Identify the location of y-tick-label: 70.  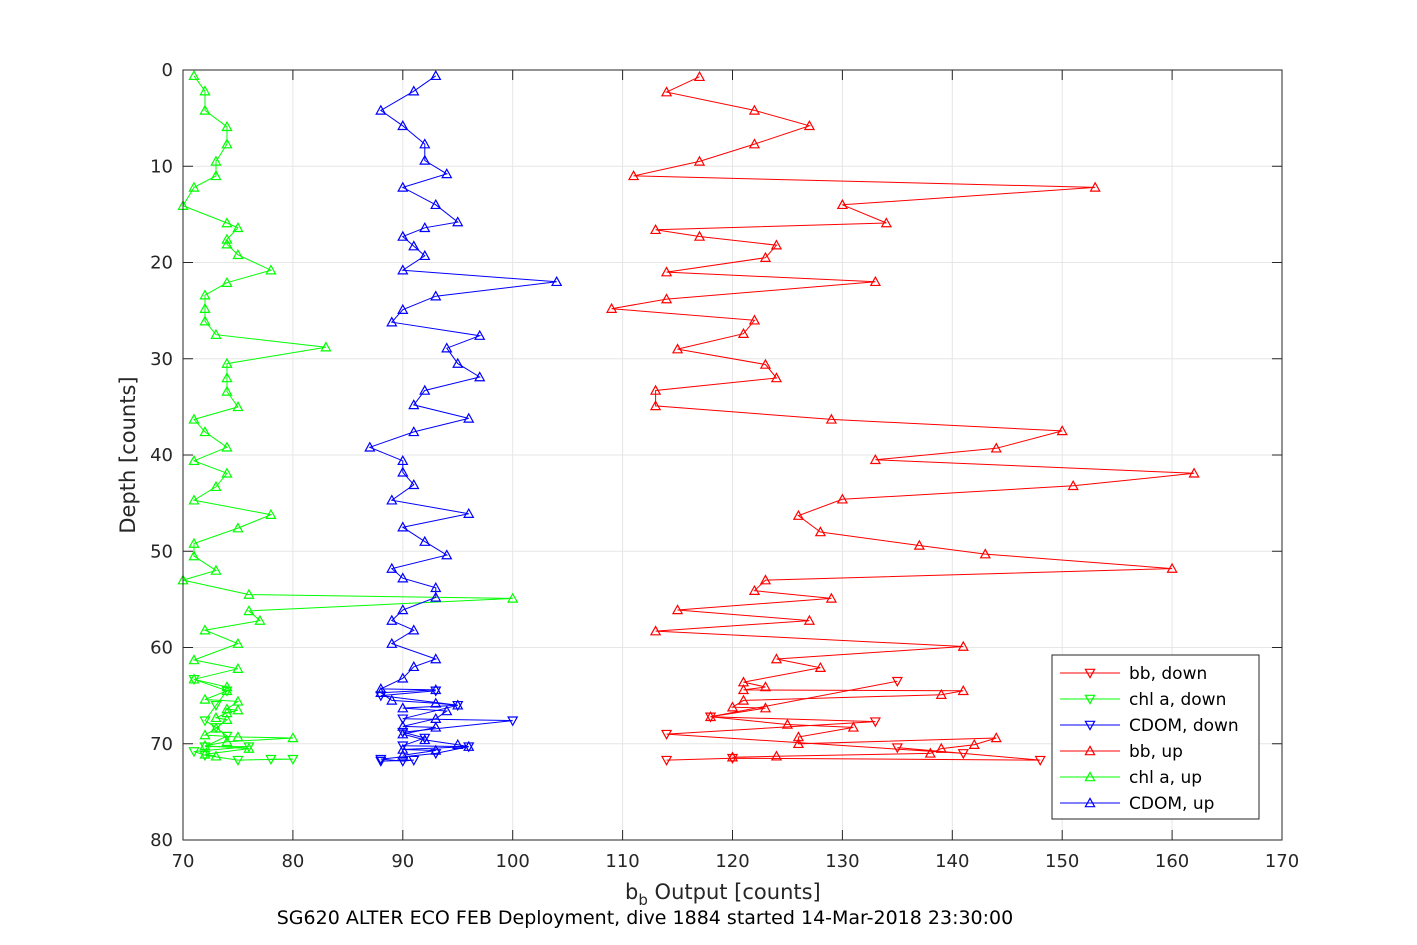
(161, 744).